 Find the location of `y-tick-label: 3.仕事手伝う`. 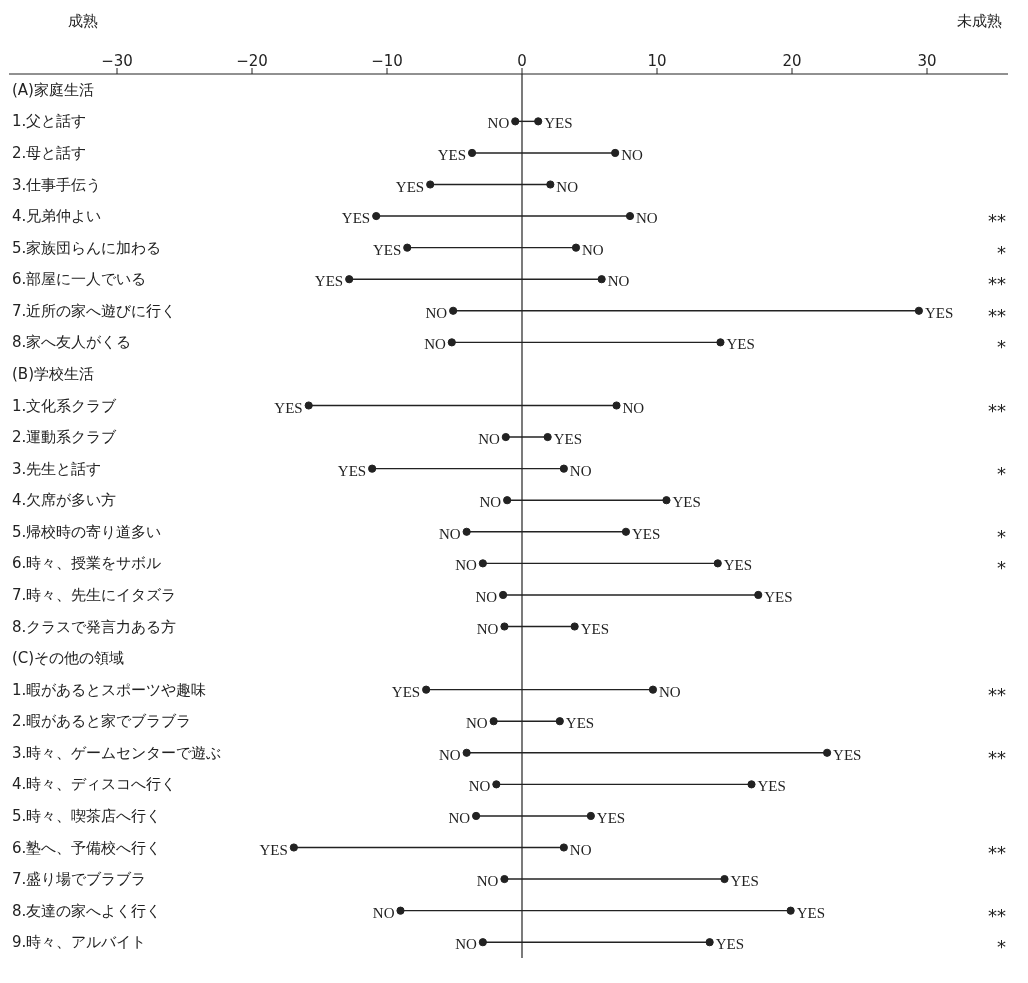

y-tick-label: 3.仕事手伝う is located at coordinates (57, 184).